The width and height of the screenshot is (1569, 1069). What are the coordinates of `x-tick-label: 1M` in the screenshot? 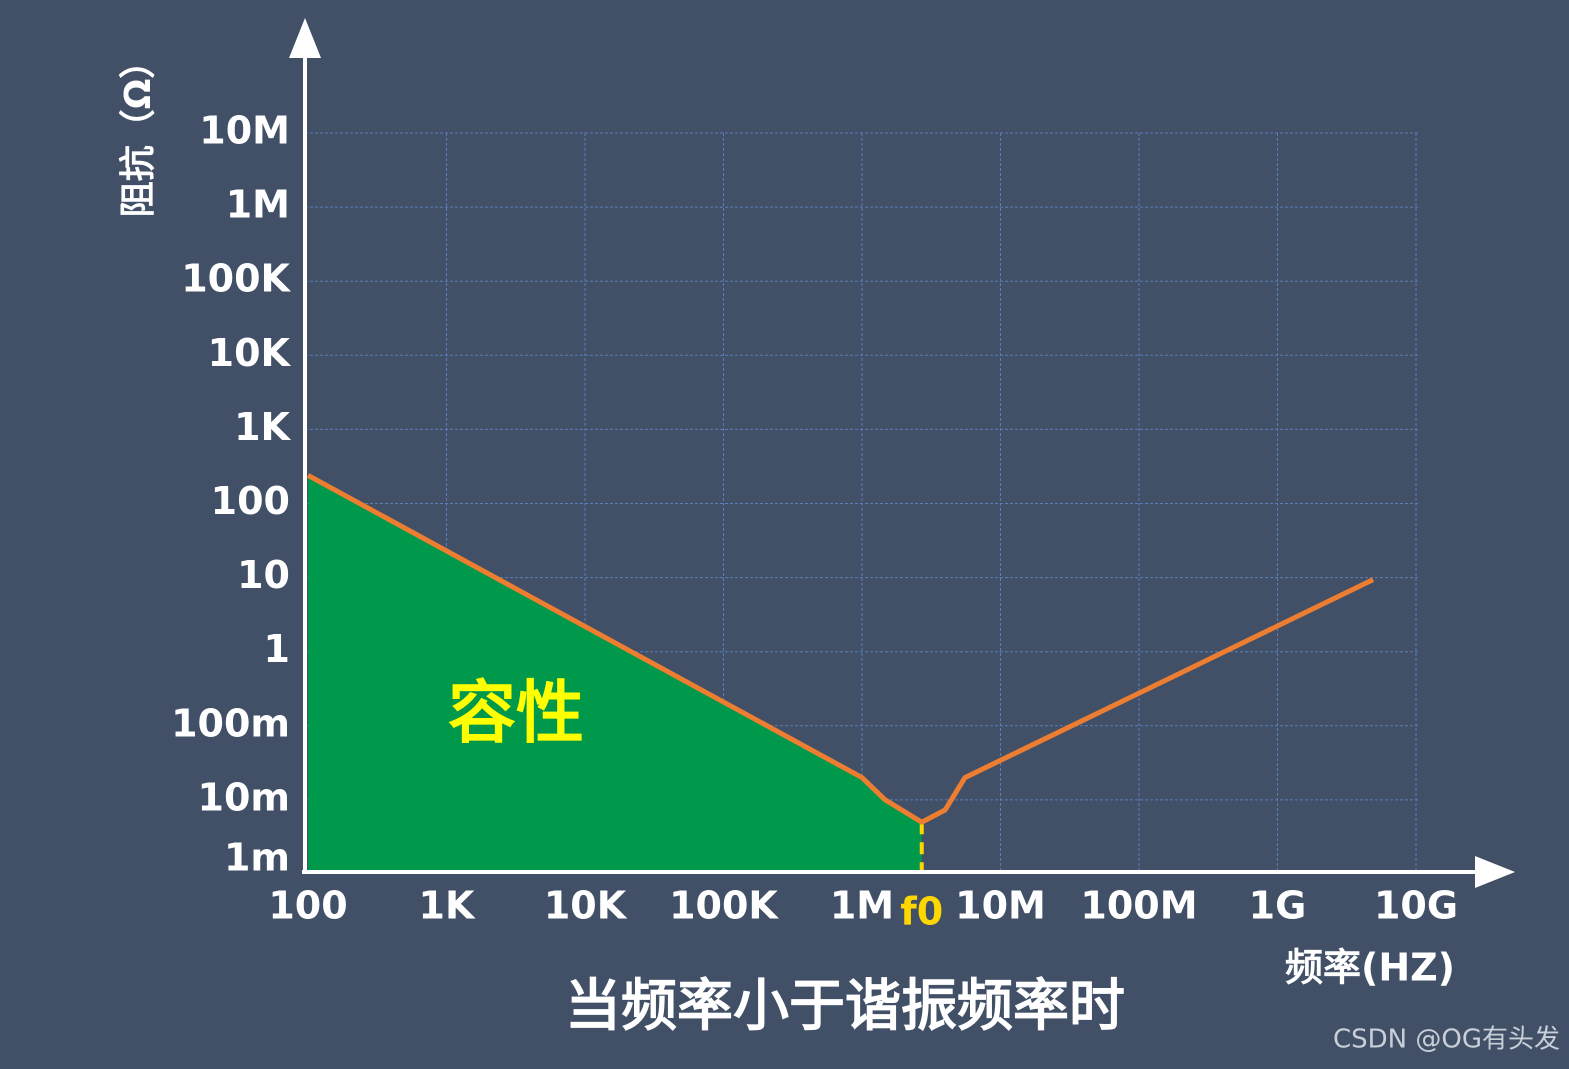 It's located at (862, 906).